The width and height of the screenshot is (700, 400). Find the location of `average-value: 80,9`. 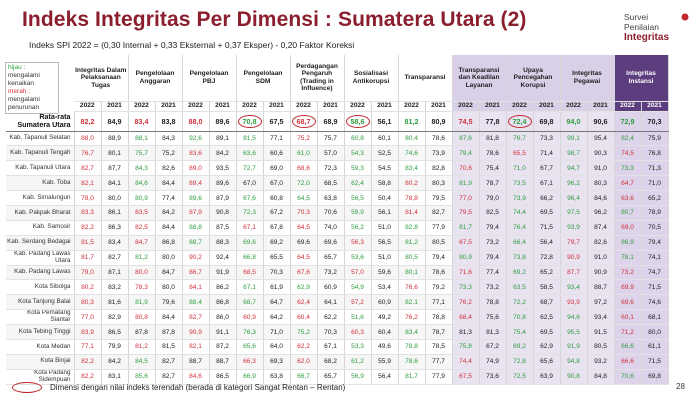

average-value: 80,9 is located at coordinates (438, 121).